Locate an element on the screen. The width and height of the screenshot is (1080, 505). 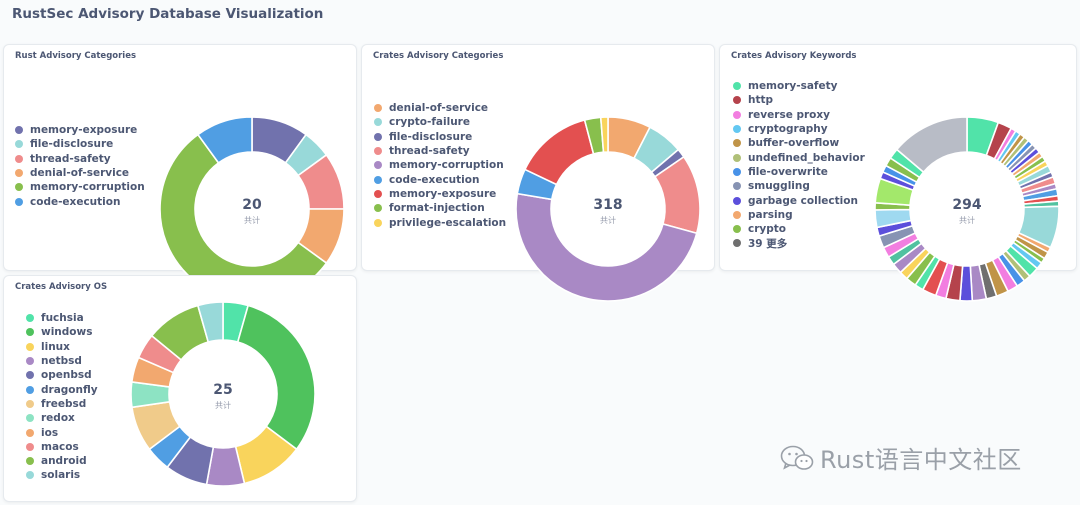
legend-item: reverse proxy is located at coordinates (799, 115).